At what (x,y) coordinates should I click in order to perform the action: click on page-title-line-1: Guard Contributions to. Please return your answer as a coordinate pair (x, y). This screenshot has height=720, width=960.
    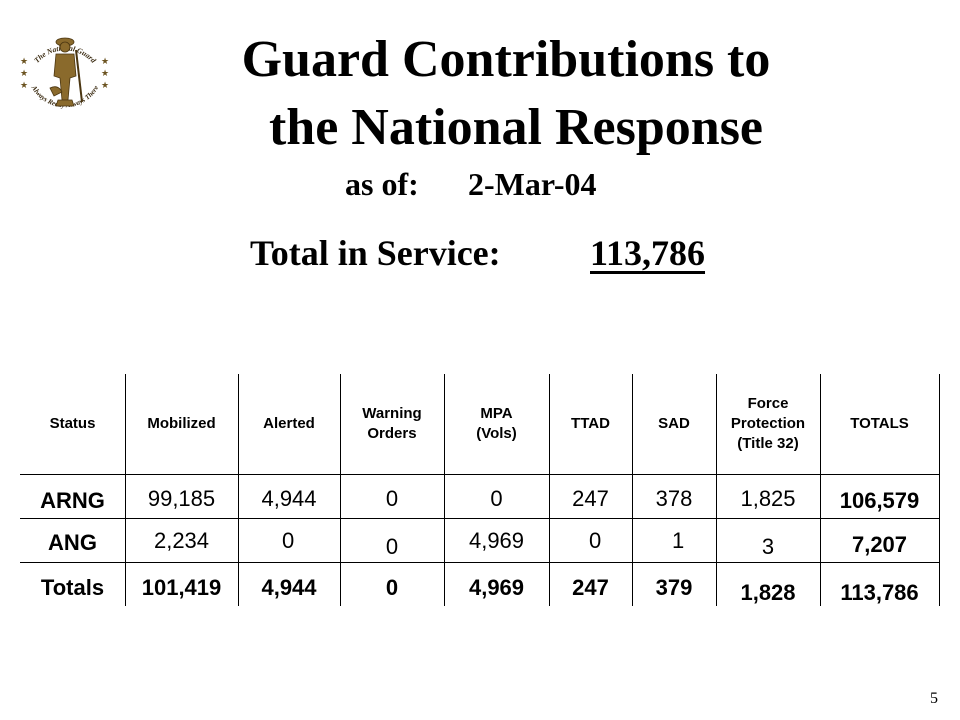
    Looking at the image, I should click on (506, 59).